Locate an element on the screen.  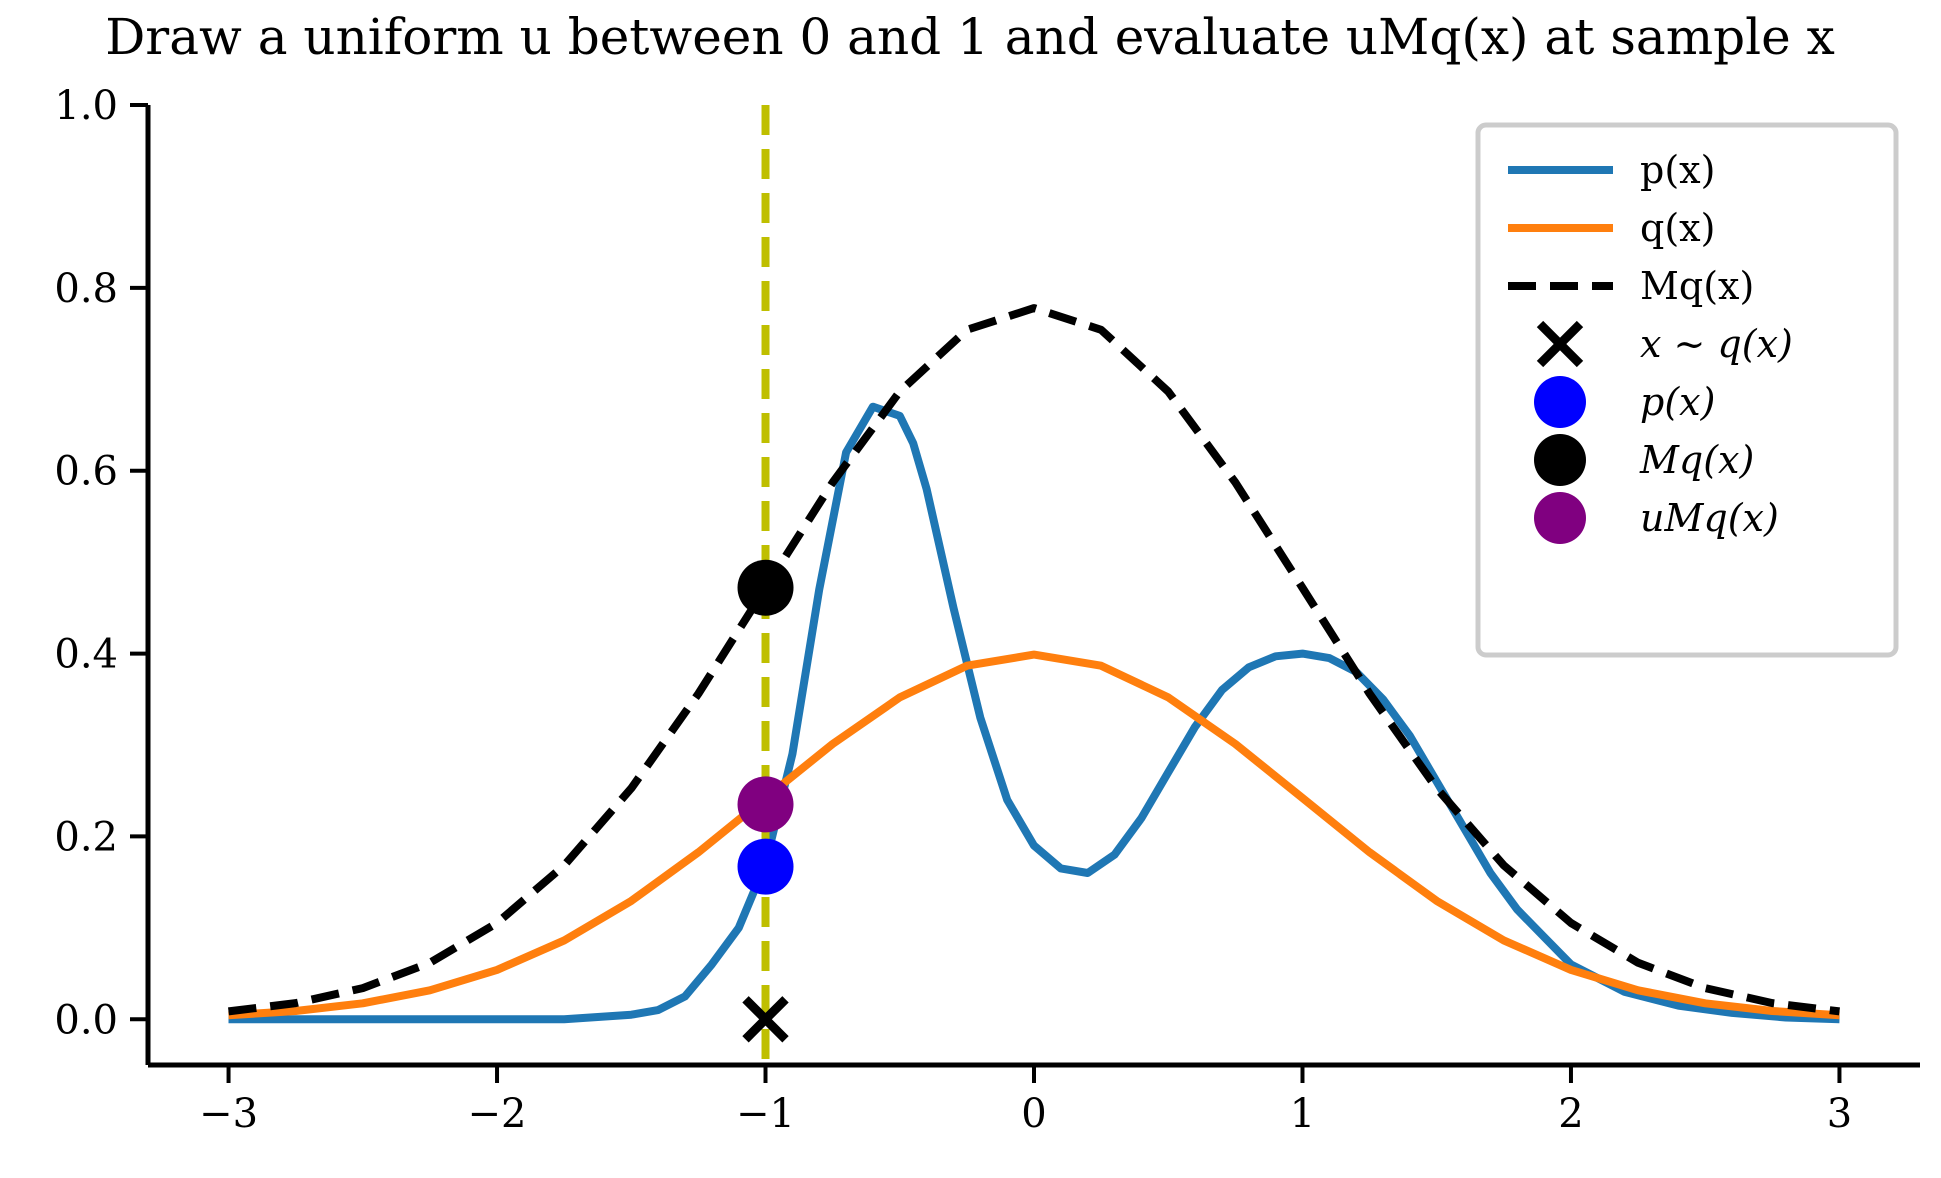
y-tick-label: 0.0 is located at coordinates (86, 1020).